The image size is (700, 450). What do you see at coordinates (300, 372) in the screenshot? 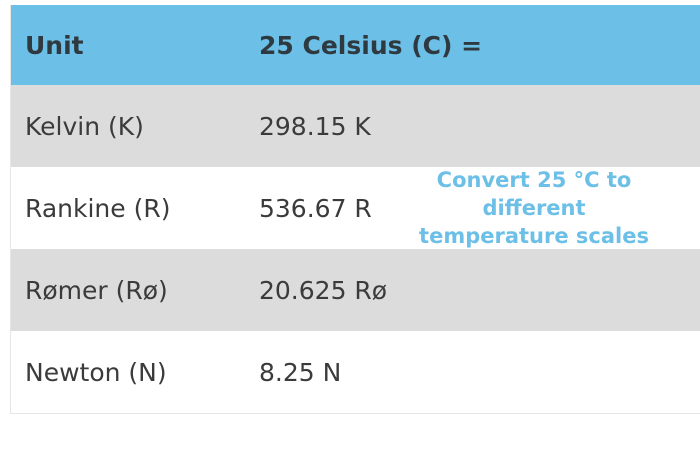
I see `row-value: 8.25 N` at bounding box center [300, 372].